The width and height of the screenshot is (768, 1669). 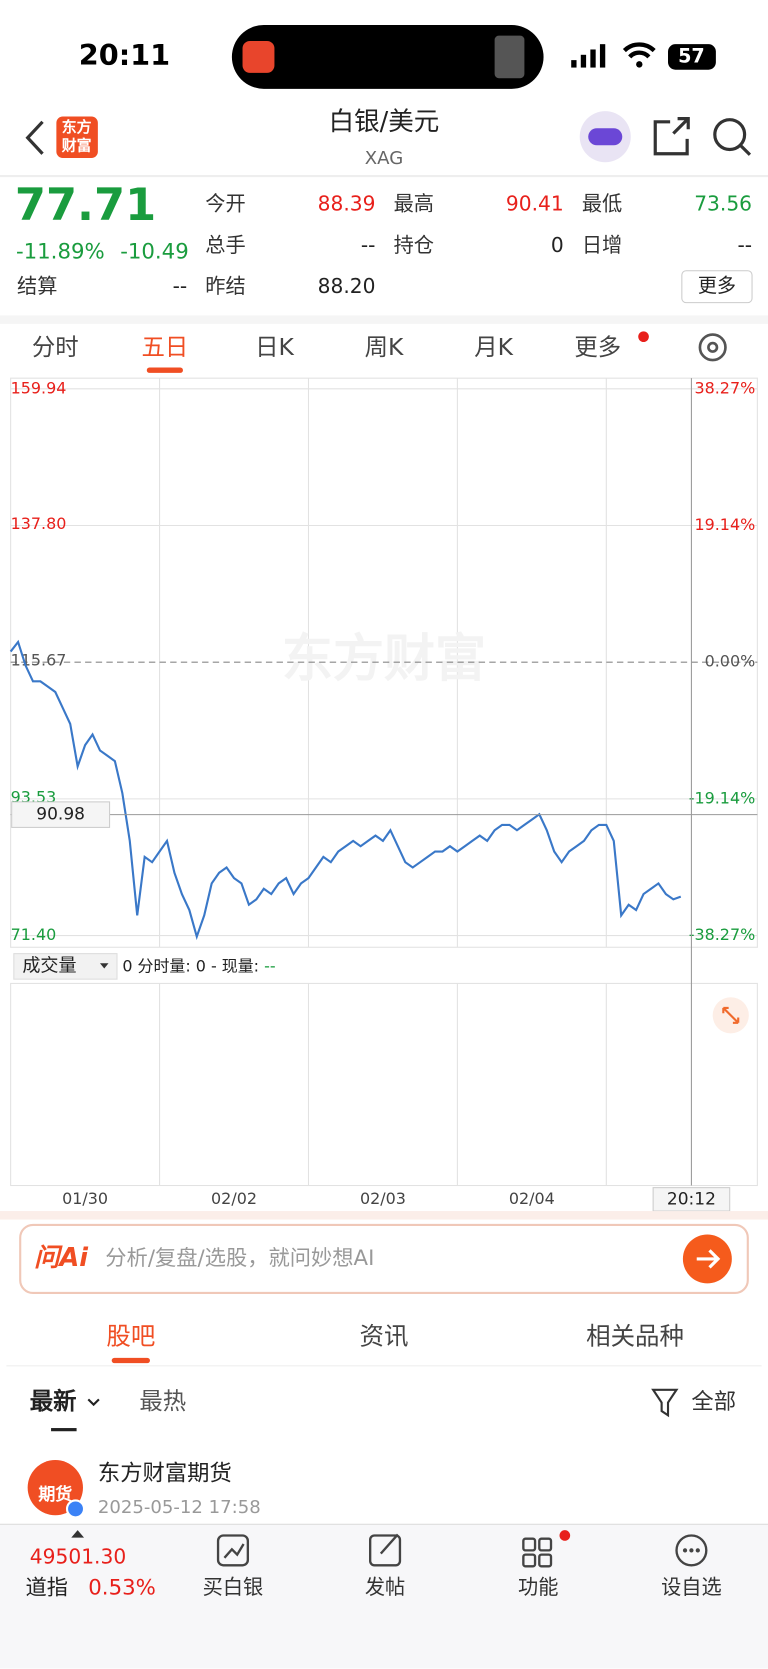 What do you see at coordinates (85, 1198) in the screenshot?
I see `x-tick-label: 01/30` at bounding box center [85, 1198].